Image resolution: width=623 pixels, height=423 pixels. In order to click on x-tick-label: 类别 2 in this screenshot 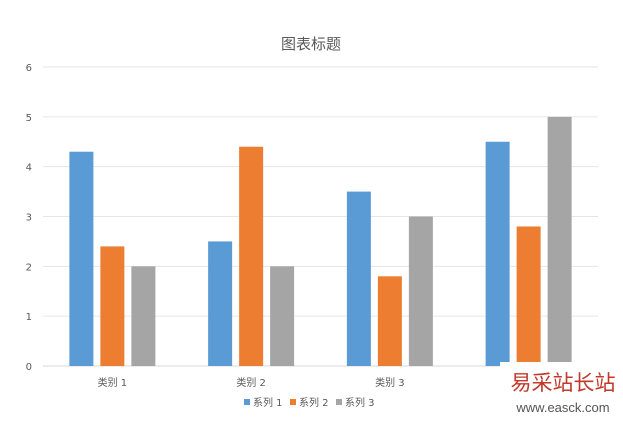, I will do `click(251, 382)`.